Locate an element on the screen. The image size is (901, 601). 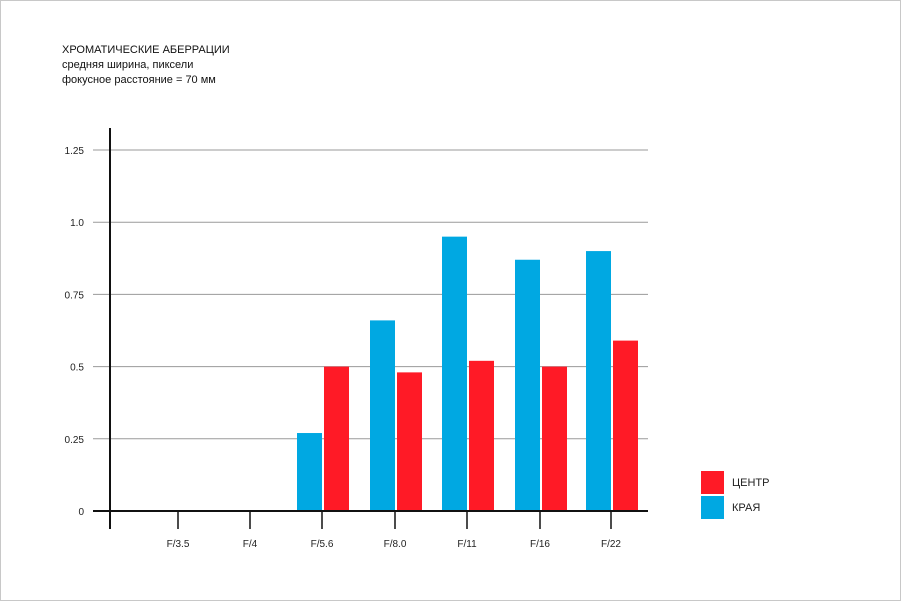
x-tick-label: F/22 is located at coordinates (611, 544).